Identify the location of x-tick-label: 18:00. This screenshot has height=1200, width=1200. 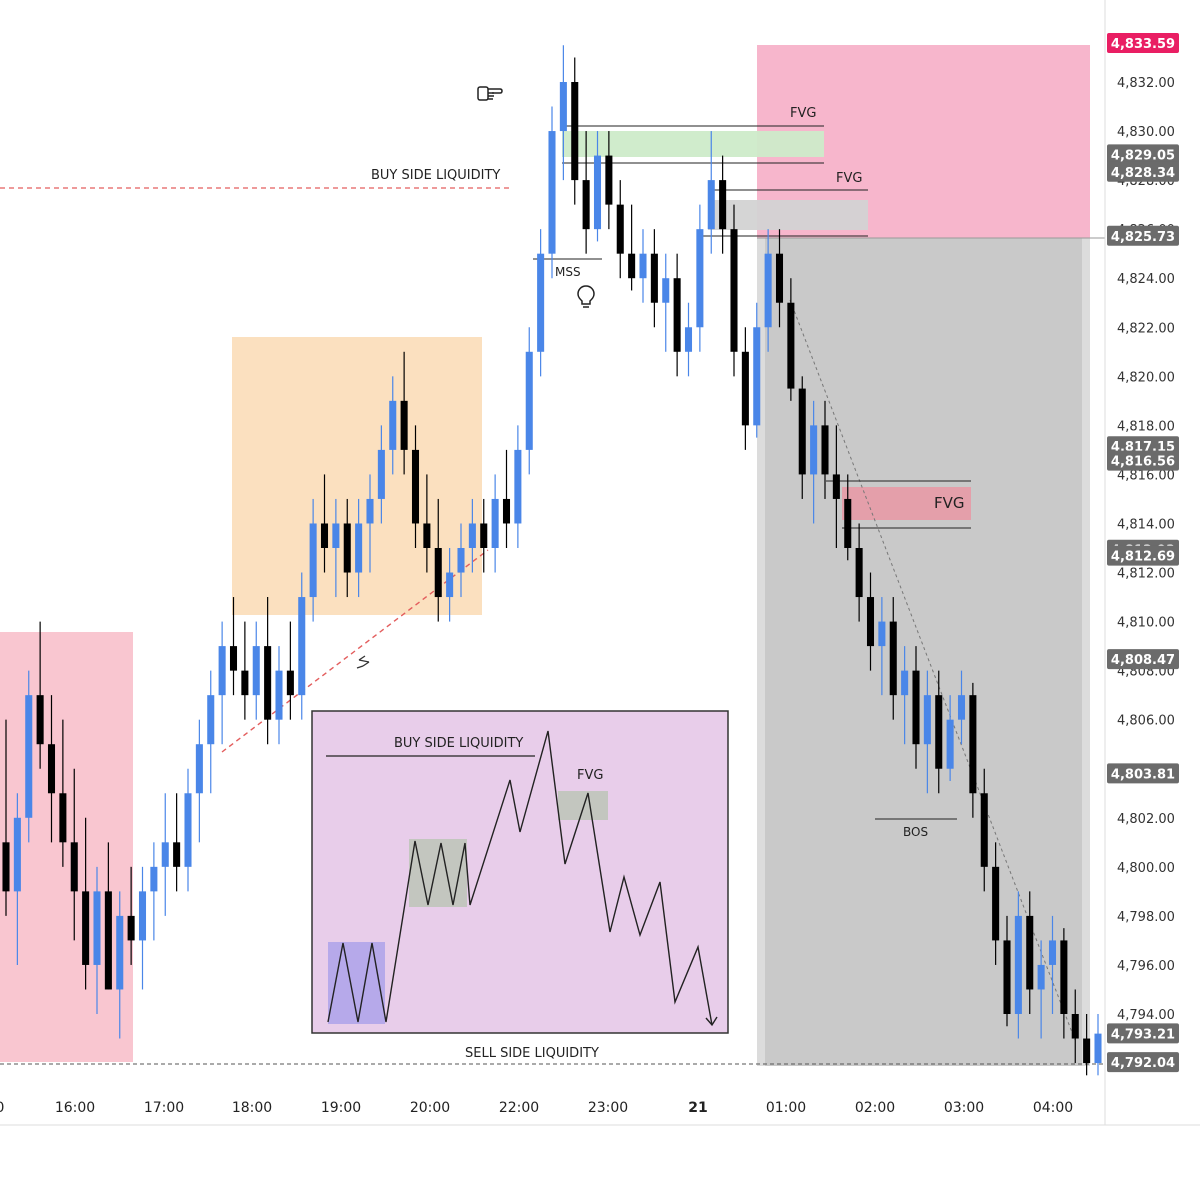
(252, 1108).